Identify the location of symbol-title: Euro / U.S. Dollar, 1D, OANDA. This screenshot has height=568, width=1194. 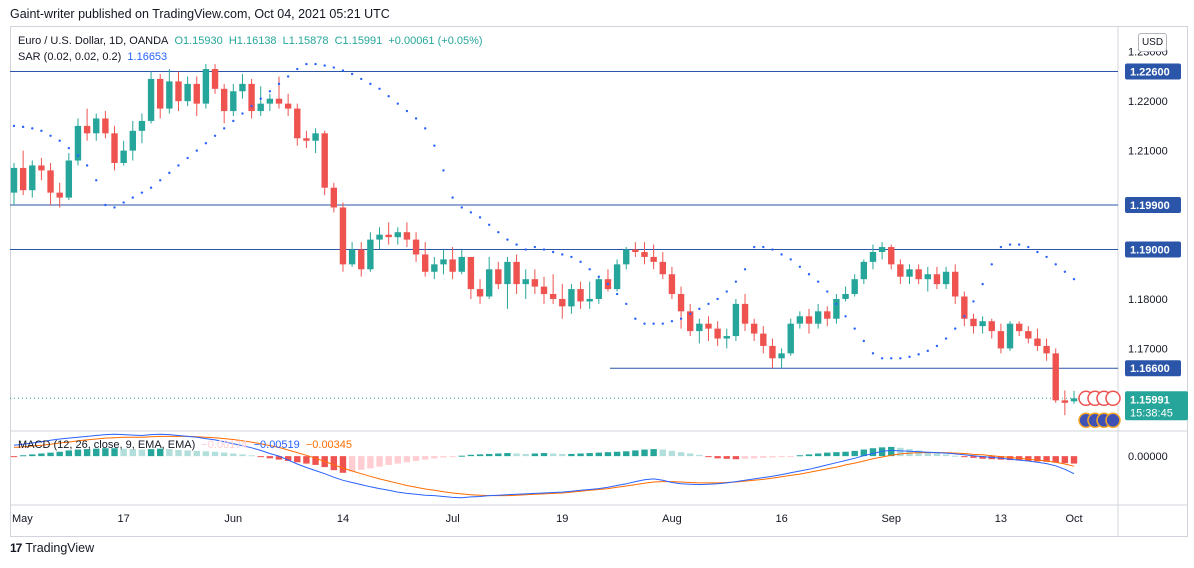
(93, 41).